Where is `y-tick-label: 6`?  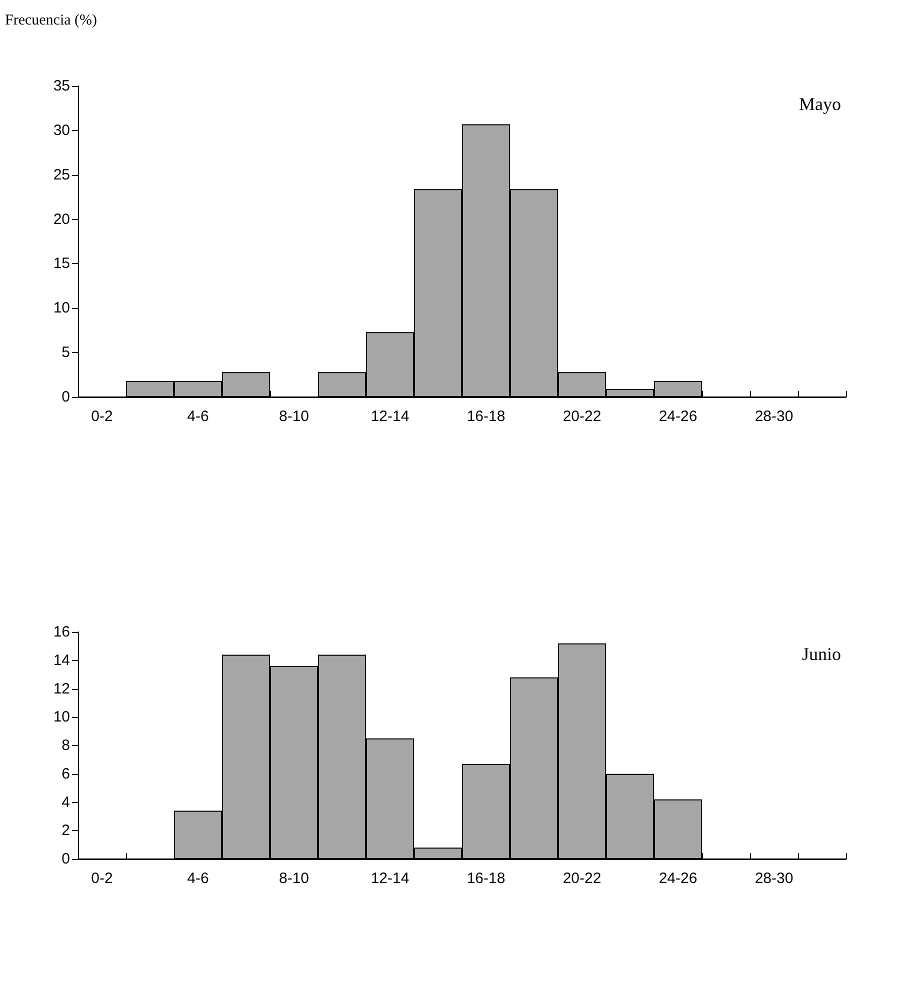
y-tick-label: 6 is located at coordinates (66, 773).